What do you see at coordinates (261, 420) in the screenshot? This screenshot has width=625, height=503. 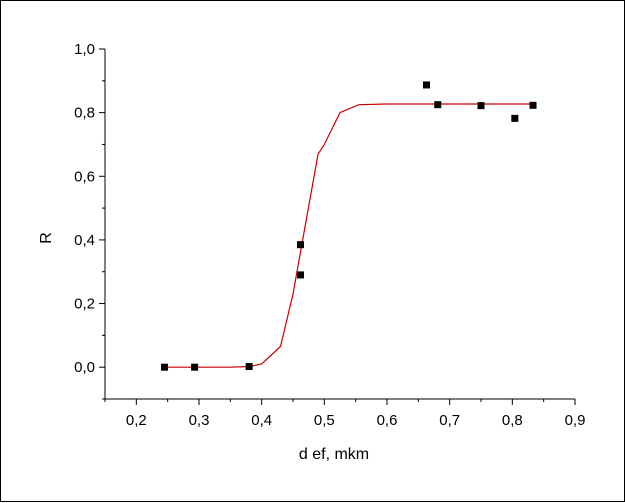 I see `x-tick-label: 0,4` at bounding box center [261, 420].